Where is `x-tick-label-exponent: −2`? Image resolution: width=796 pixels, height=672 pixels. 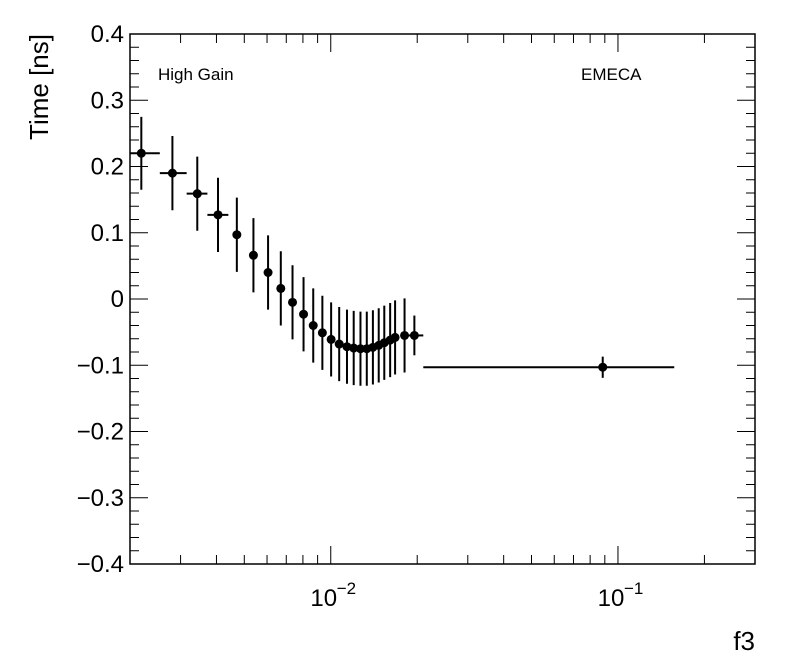 x-tick-label-exponent: −2 is located at coordinates (346, 588).